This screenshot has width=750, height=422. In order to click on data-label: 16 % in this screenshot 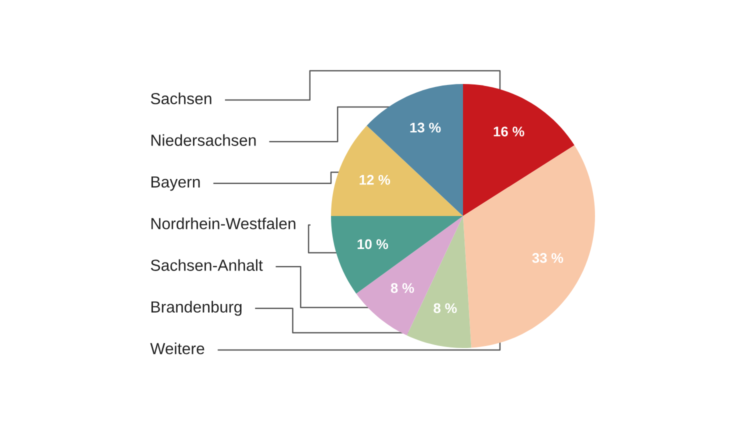, I will do `click(509, 131)`.